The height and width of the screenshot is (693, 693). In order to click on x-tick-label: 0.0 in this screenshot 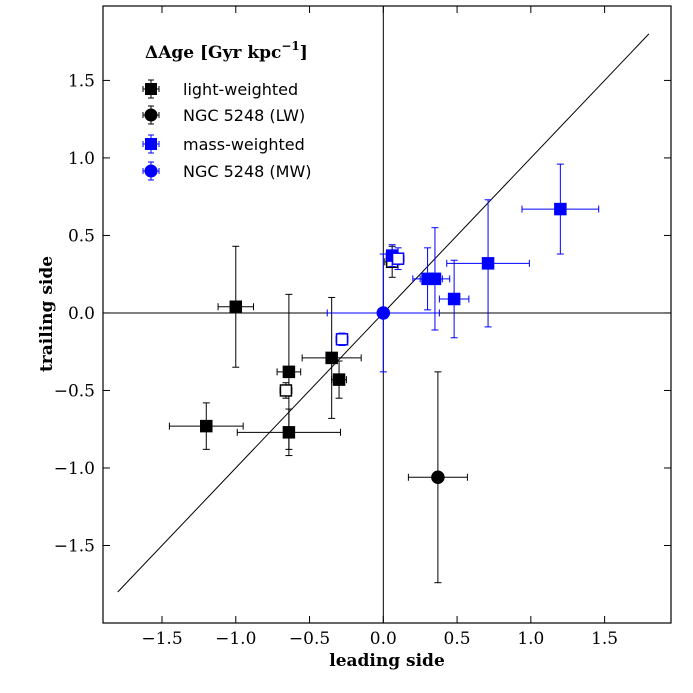, I will do `click(383, 639)`.